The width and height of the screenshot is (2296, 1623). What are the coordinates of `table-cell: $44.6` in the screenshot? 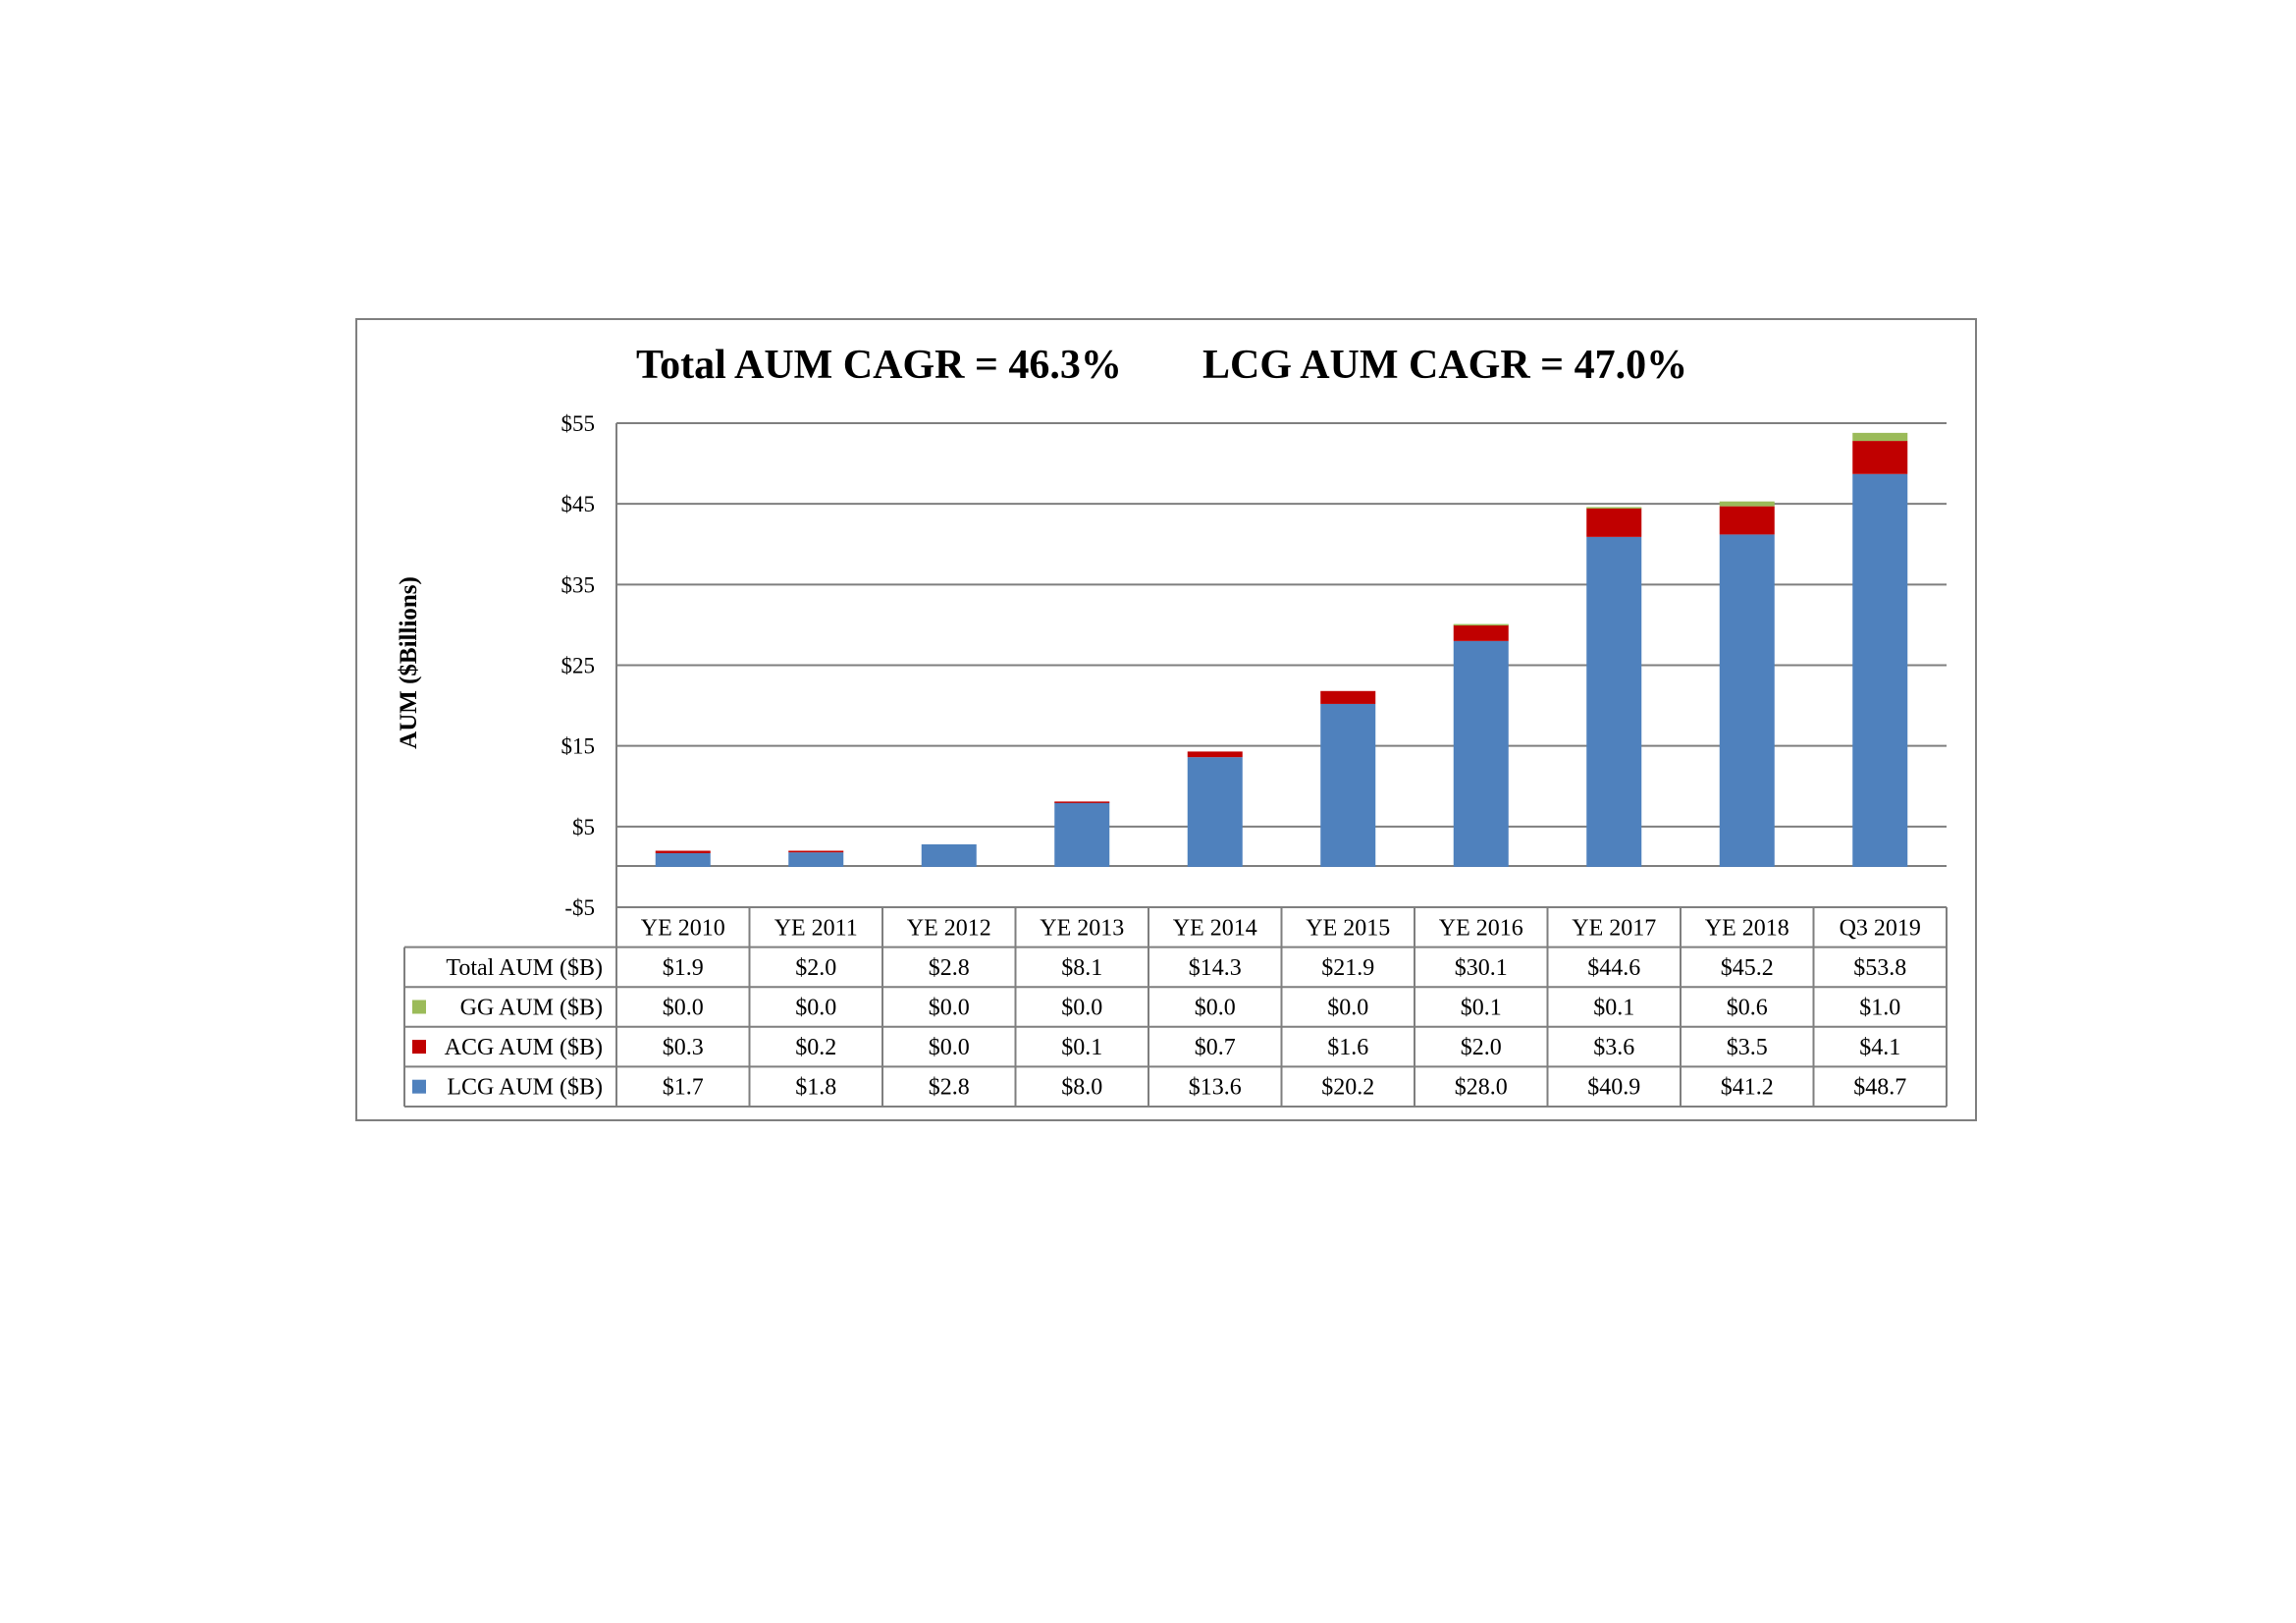 It's located at (1613, 968).